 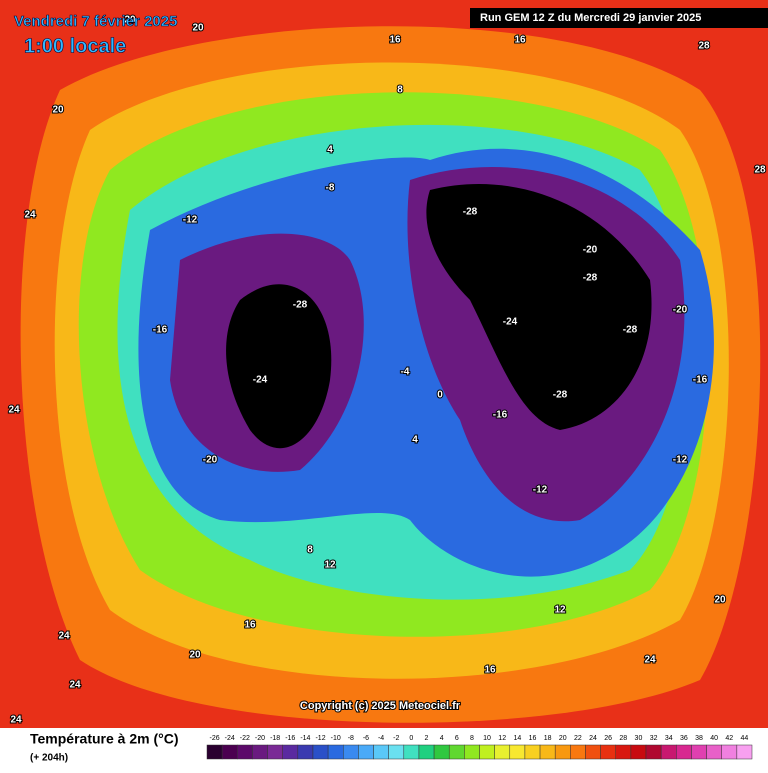 I want to click on scale-label: 8, so click(x=472, y=738).